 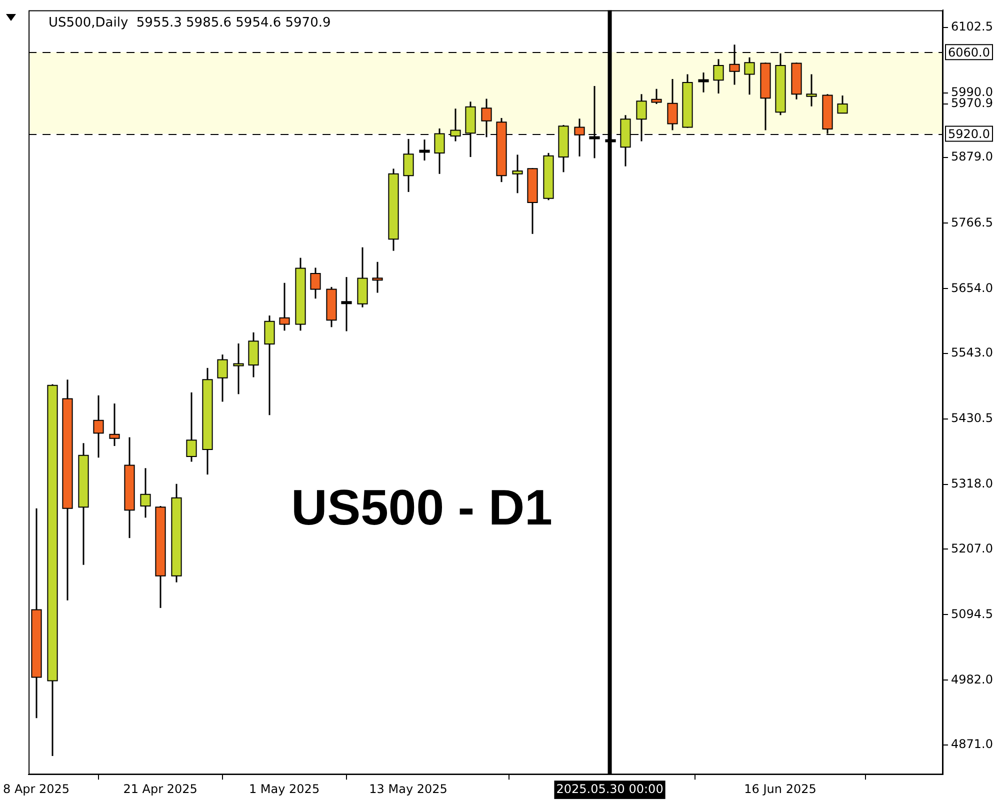 What do you see at coordinates (972, 222) in the screenshot?
I see `y-tick-label: 5766.5` at bounding box center [972, 222].